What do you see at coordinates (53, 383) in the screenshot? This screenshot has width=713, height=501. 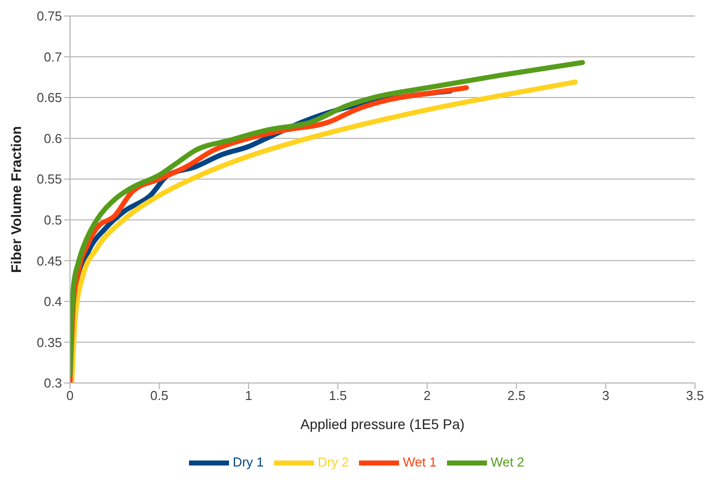 I see `y-tick-label: 0.3` at bounding box center [53, 383].